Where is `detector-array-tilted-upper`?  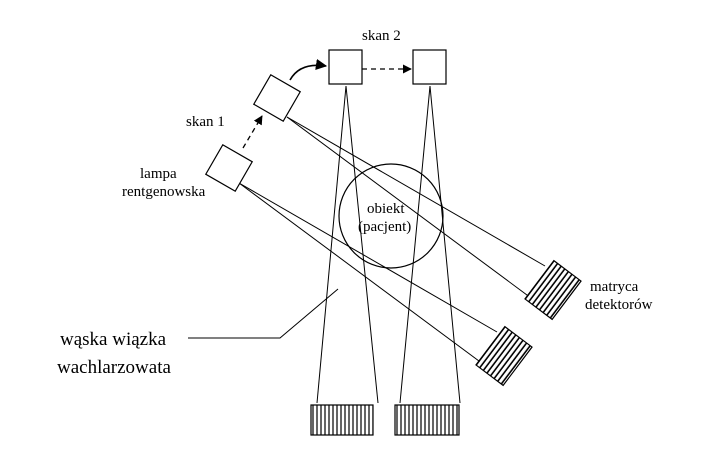 detector-array-tilted-upper is located at coordinates (553, 290).